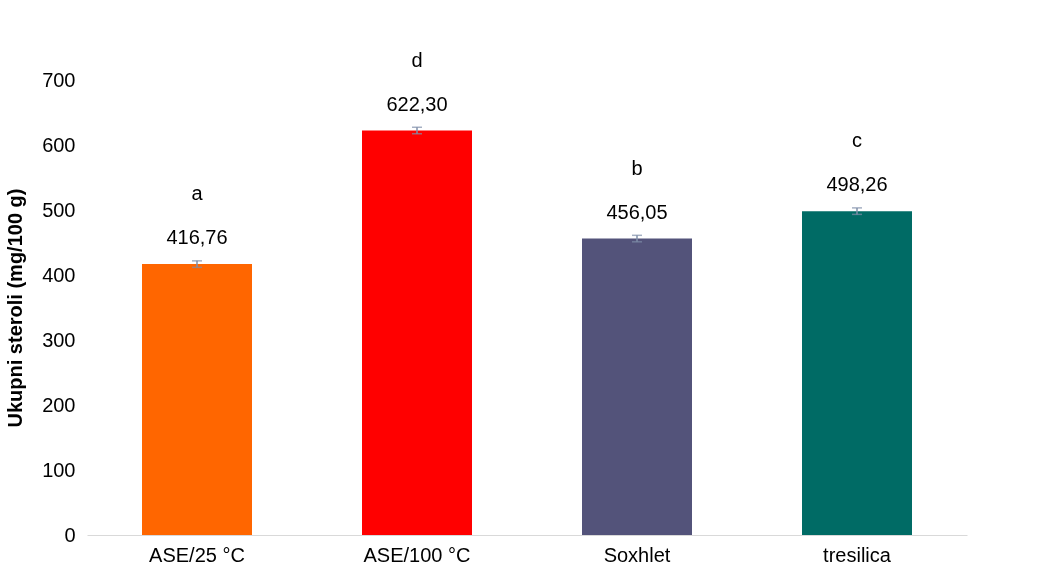  I want to click on y-tick-label: 500, so click(59, 209).